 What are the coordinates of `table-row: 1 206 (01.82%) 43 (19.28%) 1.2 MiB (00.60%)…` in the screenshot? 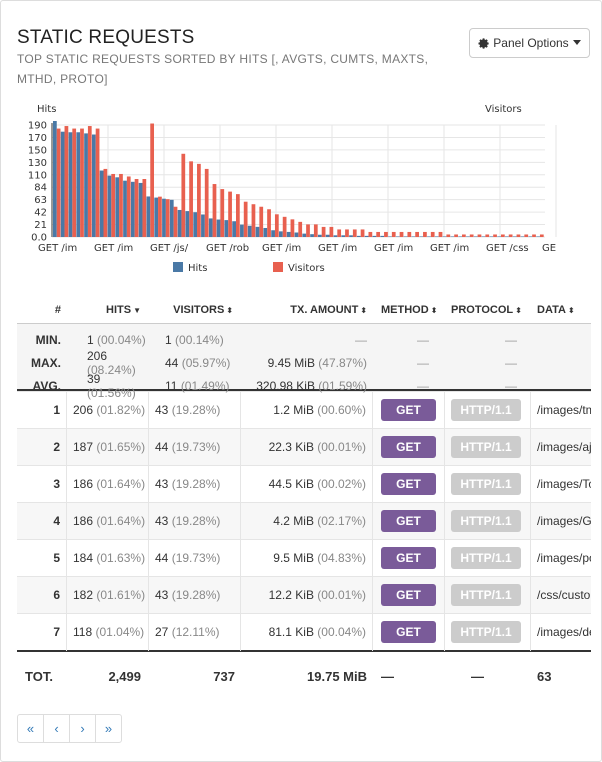 It's located at (304, 410).